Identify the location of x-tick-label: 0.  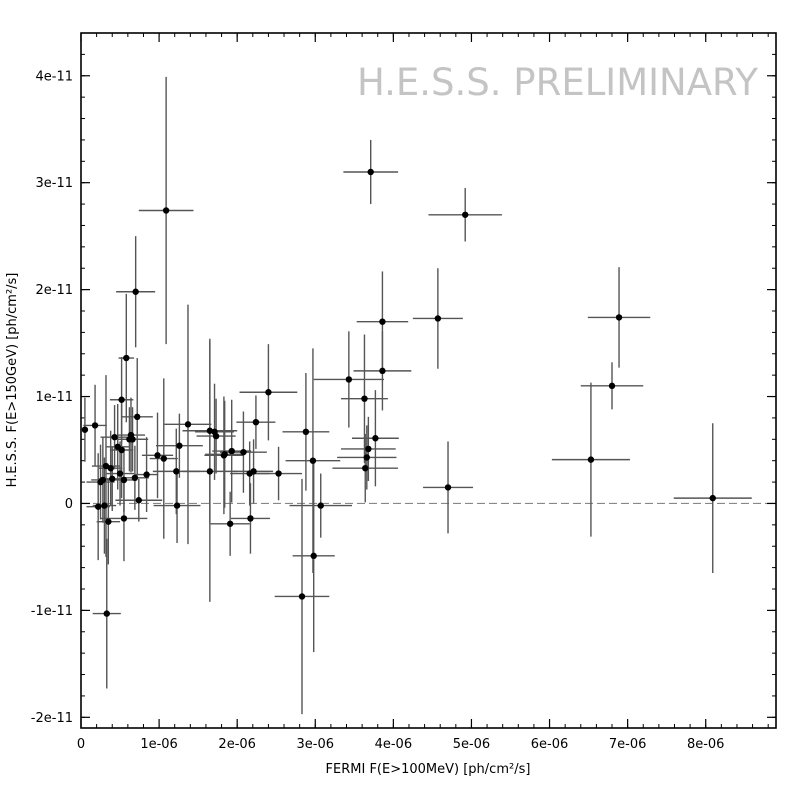
(81, 744).